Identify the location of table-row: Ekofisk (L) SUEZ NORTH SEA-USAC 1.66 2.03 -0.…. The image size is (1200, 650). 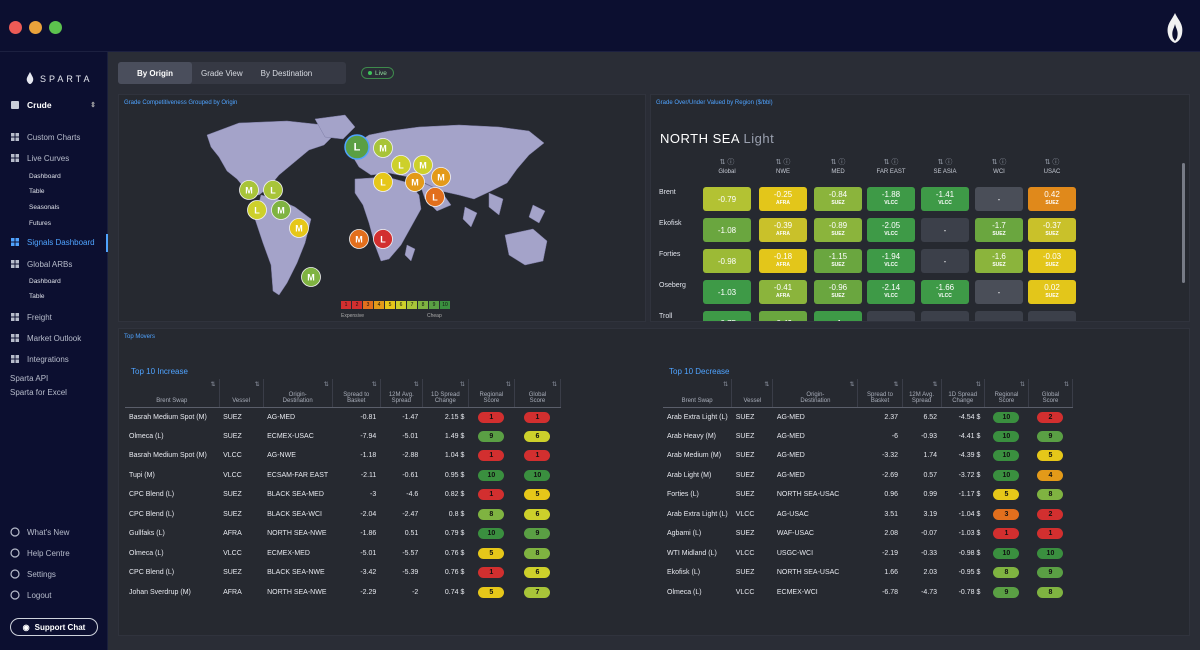
(868, 573).